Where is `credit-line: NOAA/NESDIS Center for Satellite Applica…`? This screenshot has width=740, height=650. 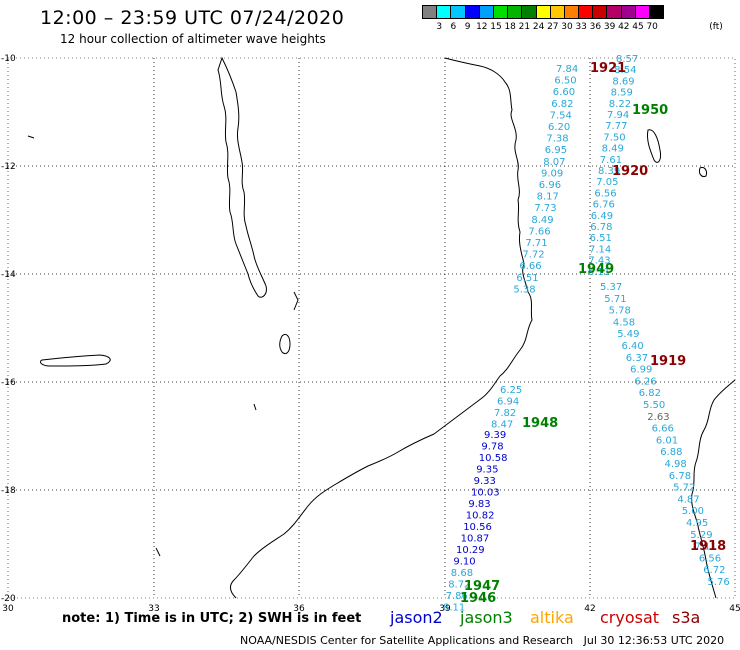 credit-line: NOAA/NESDIS Center for Satellite Applica… is located at coordinates (482, 640).